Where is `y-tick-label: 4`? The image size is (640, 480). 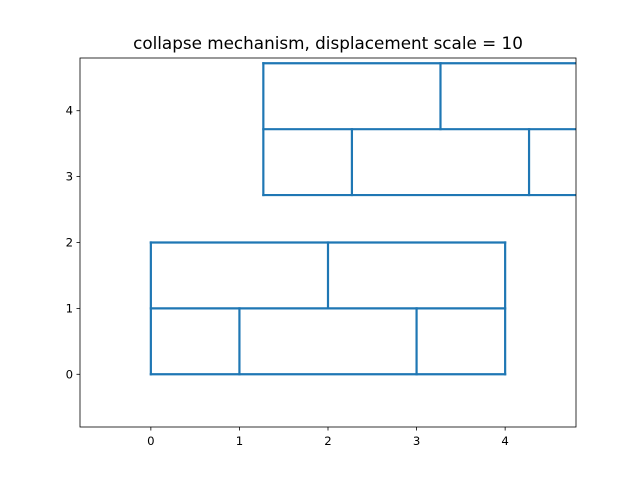 y-tick-label: 4 is located at coordinates (69, 111).